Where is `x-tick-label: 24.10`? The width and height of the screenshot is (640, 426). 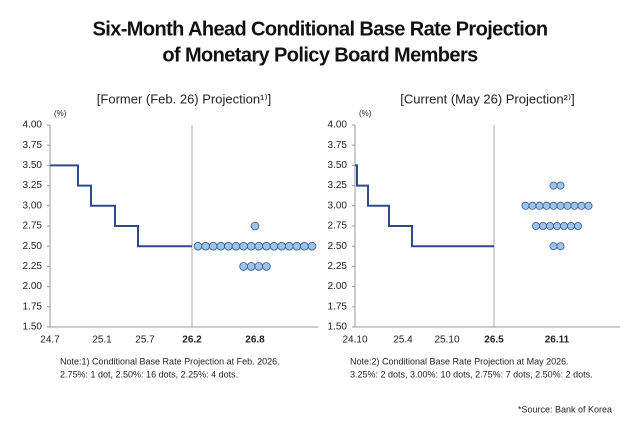
x-tick-label: 24.10 is located at coordinates (354, 340).